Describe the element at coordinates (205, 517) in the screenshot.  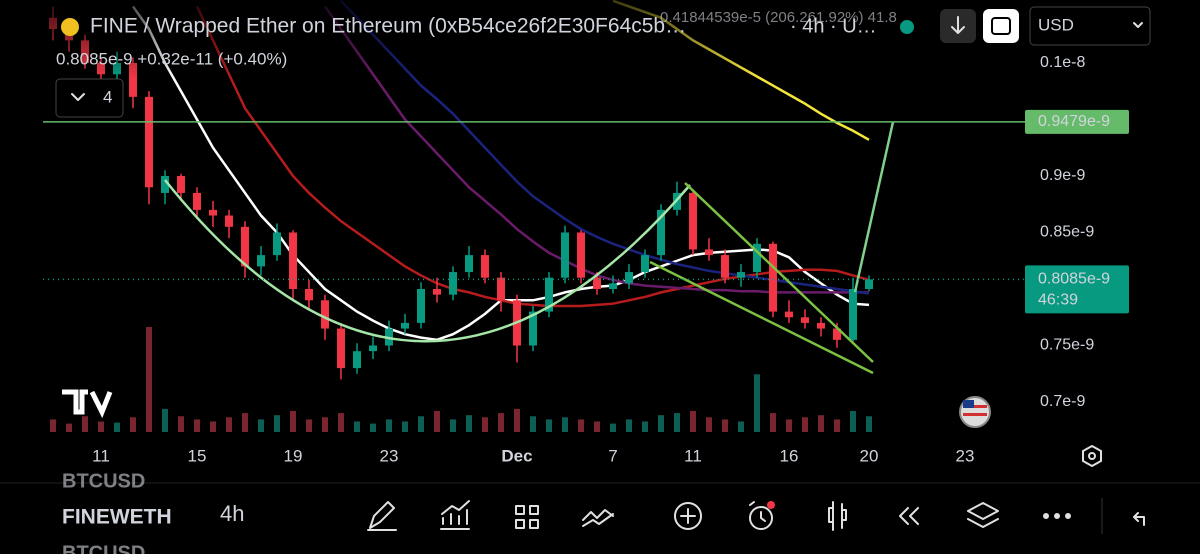
I see `fade` at that location.